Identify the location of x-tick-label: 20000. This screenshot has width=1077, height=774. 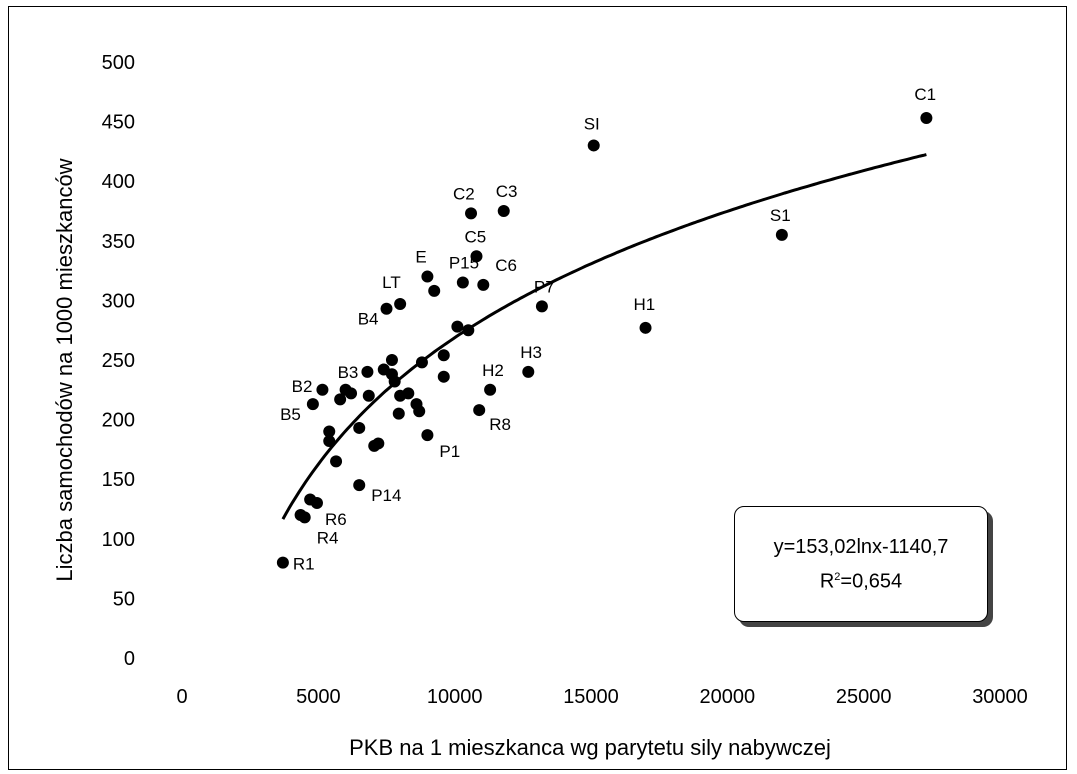
(728, 697).